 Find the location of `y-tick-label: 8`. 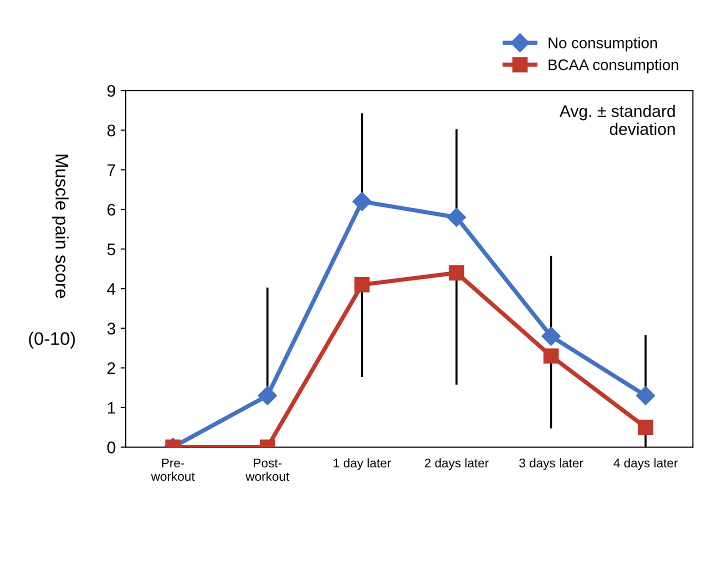

y-tick-label: 8 is located at coordinates (111, 130).